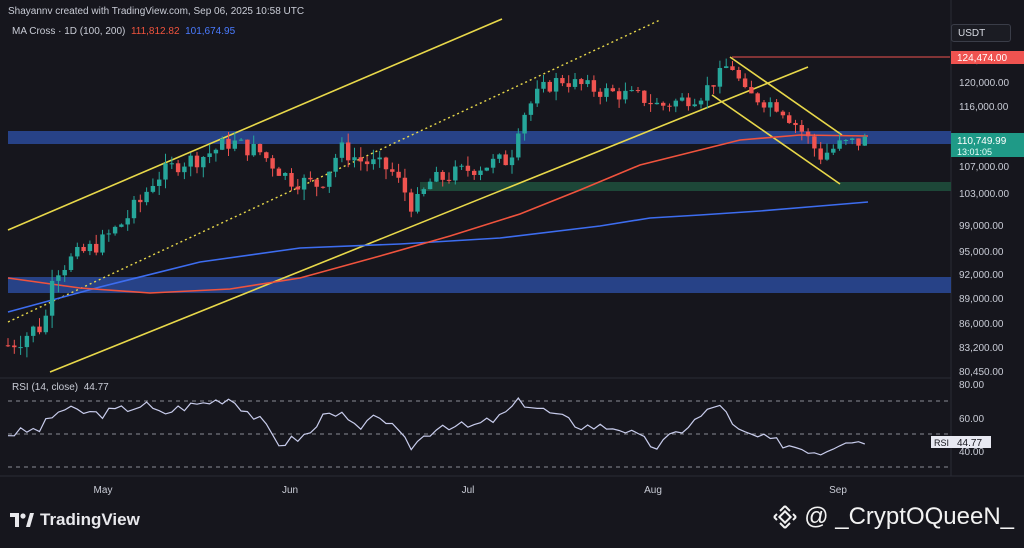 Image resolution: width=1024 pixels, height=548 pixels. What do you see at coordinates (60, 387) in the screenshot?
I see `rsi-legend: RSI (14, close) 44.77` at bounding box center [60, 387].